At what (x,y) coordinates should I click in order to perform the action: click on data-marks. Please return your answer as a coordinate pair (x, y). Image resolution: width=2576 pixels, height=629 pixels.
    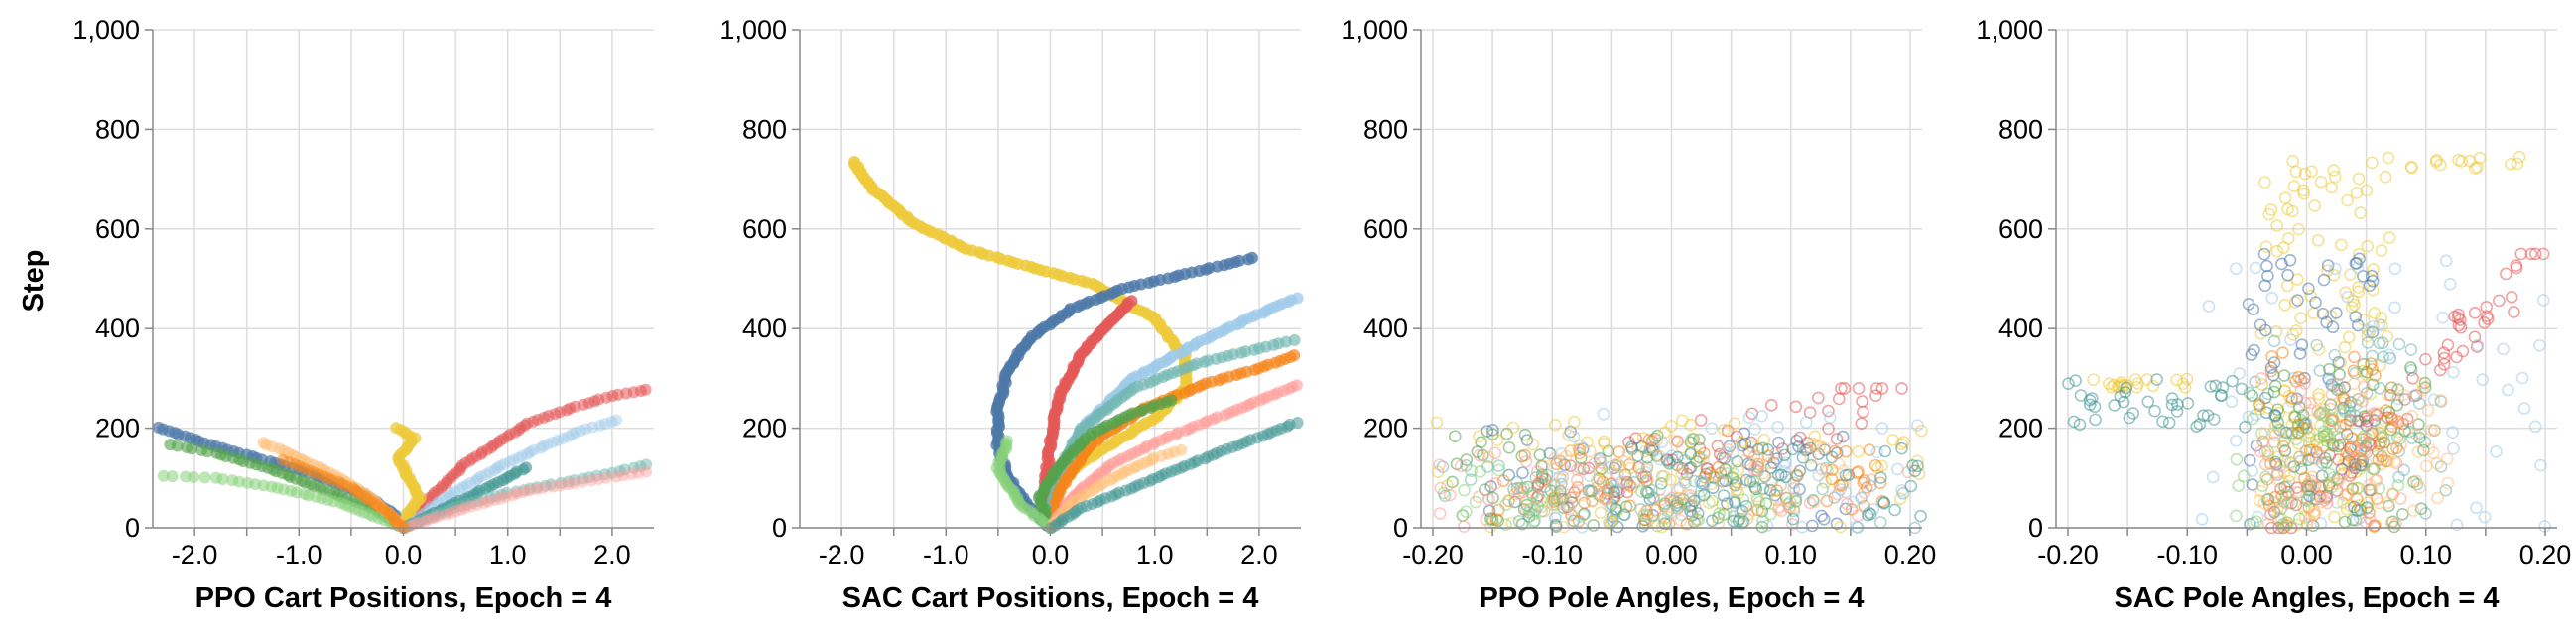
    Looking at the image, I should click on (1679, 458).